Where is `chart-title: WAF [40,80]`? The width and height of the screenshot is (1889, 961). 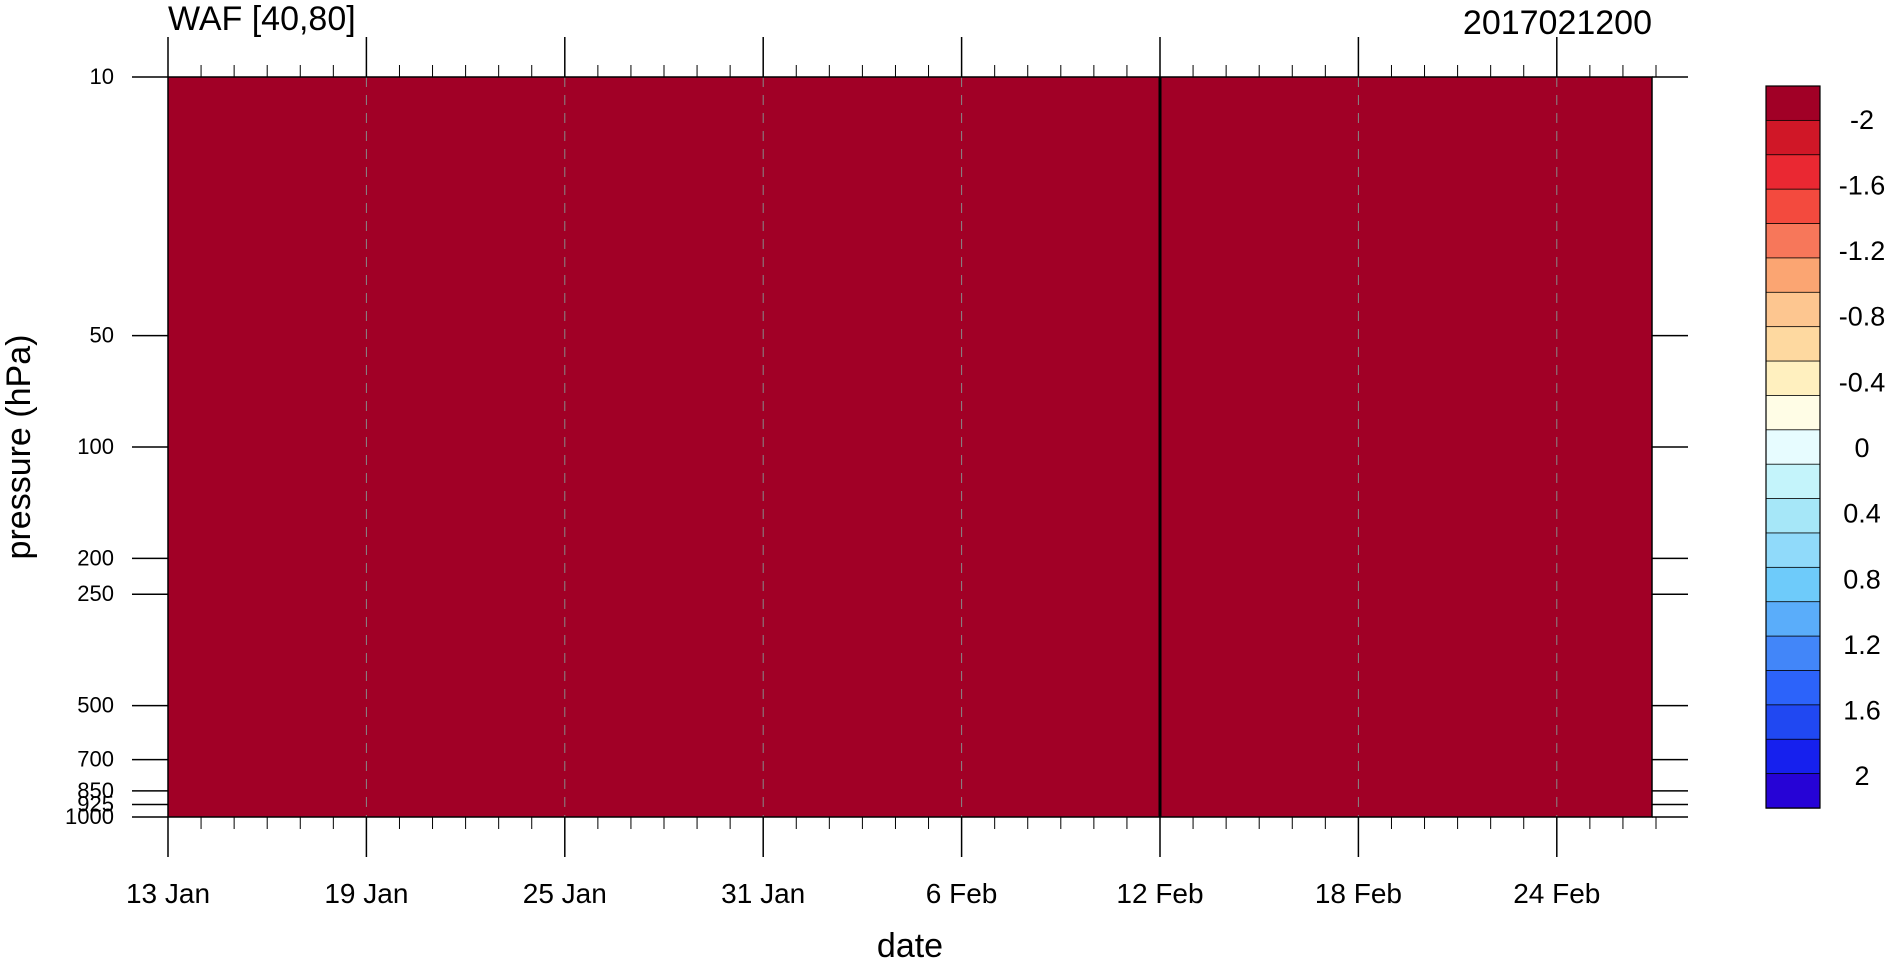 chart-title: WAF [40,80] is located at coordinates (262, 19).